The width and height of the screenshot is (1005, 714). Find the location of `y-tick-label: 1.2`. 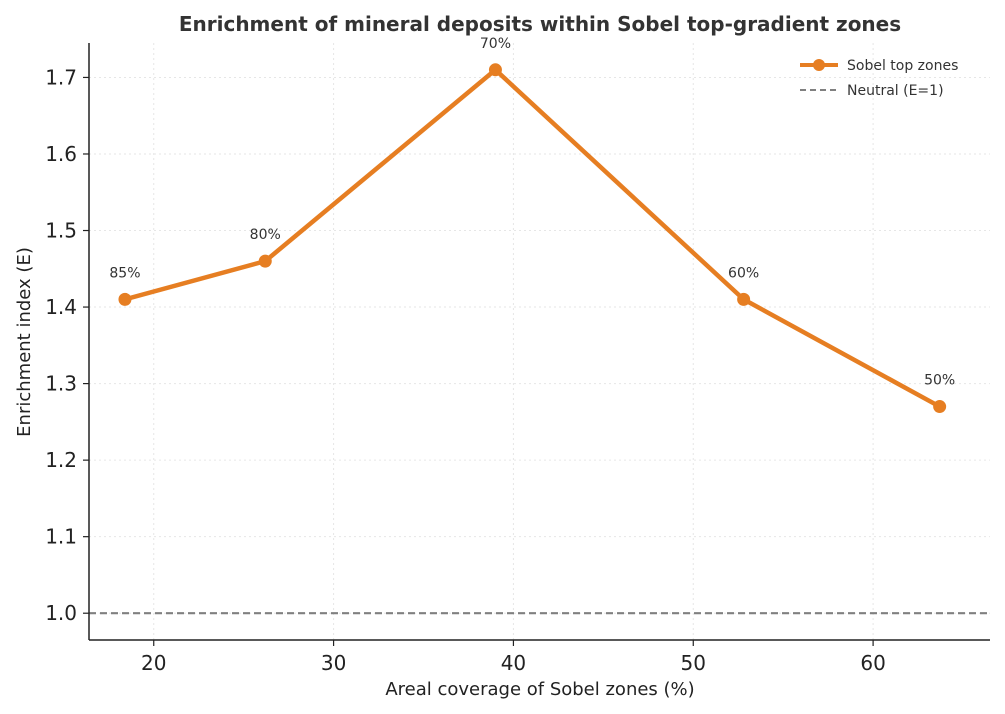

y-tick-label: 1.2 is located at coordinates (61, 460).